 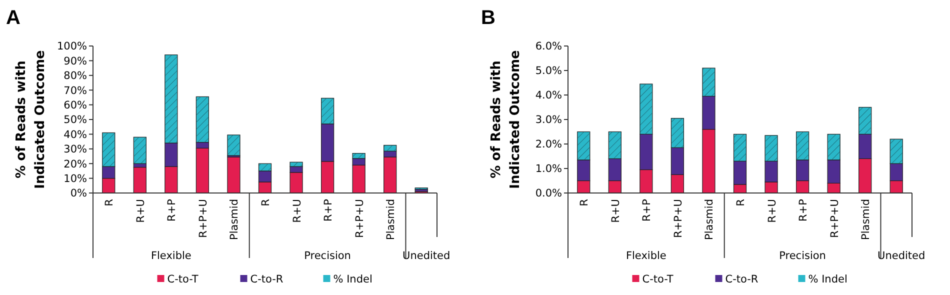 I want to click on y-tick-label: 90%, so click(x=76, y=61).